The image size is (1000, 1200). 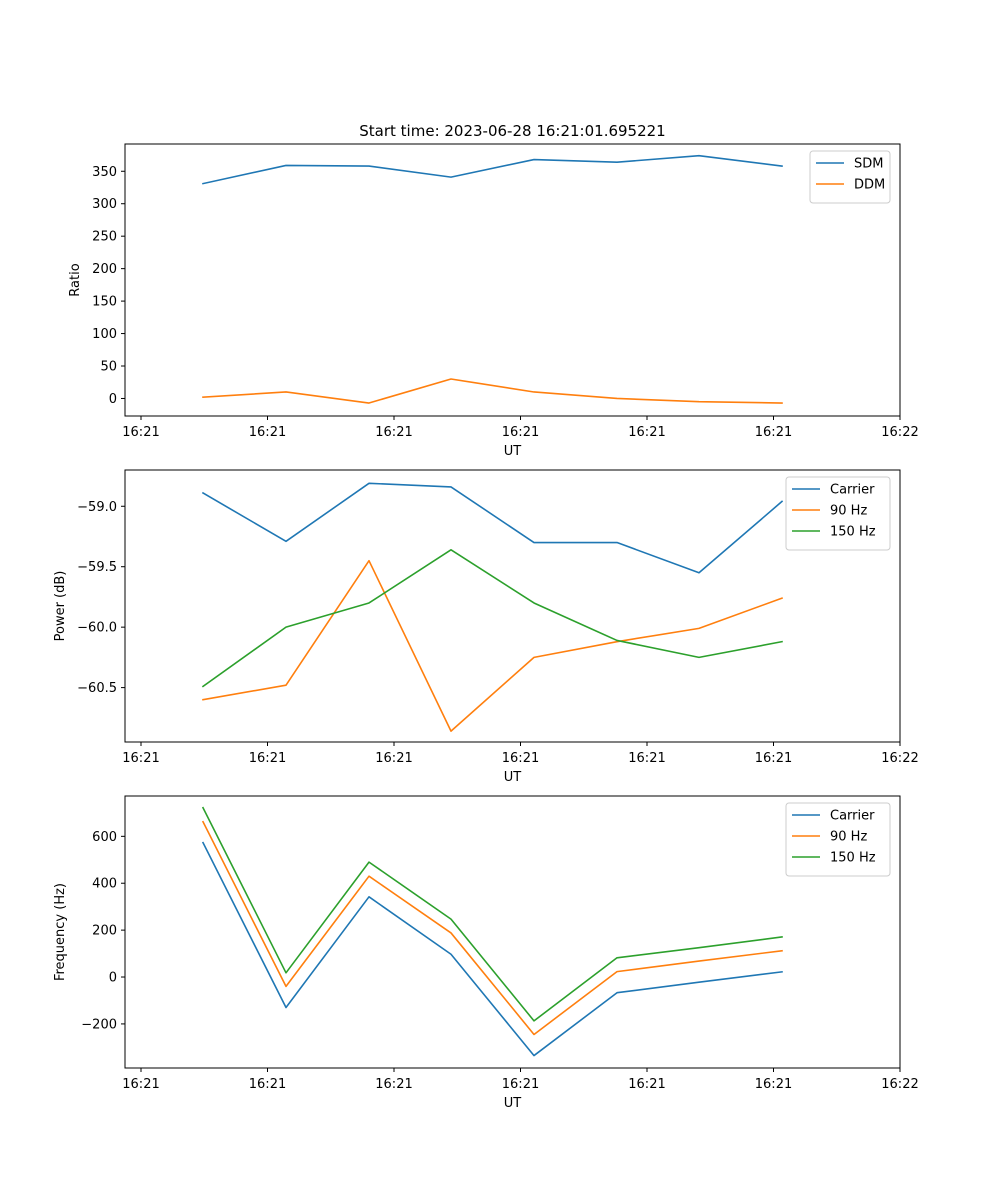 What do you see at coordinates (108, 367) in the screenshot?
I see `y-tick-label: 50` at bounding box center [108, 367].